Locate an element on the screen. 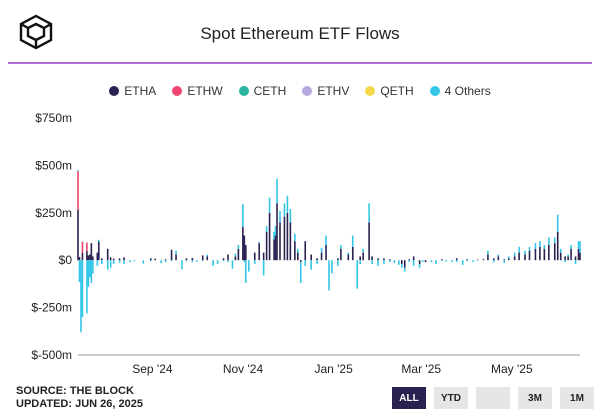  legend-label: 4 Others is located at coordinates (467, 91).